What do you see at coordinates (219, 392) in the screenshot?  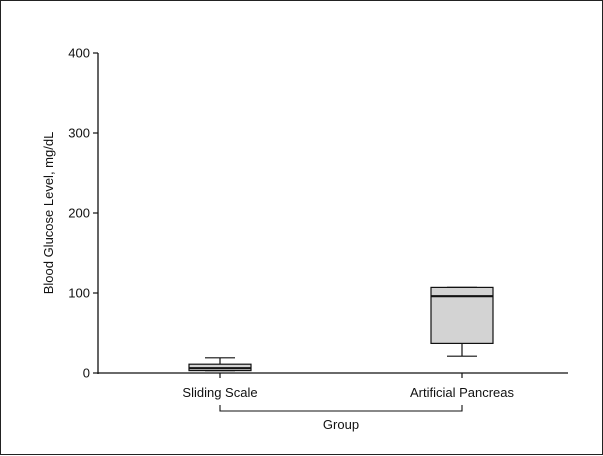 I see `x-tick-label: Sliding Scale` at bounding box center [219, 392].